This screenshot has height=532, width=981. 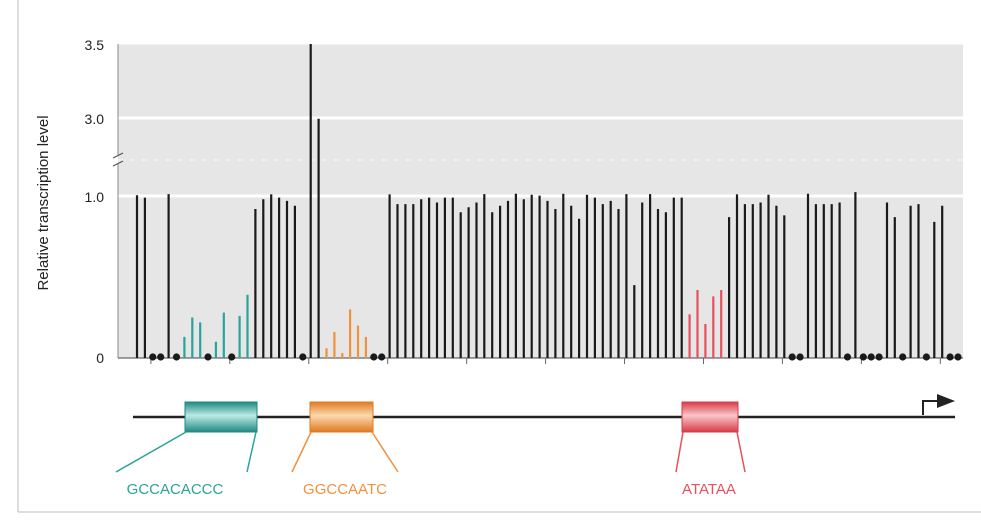 I want to click on atataa-connector-right, so click(x=741, y=452).